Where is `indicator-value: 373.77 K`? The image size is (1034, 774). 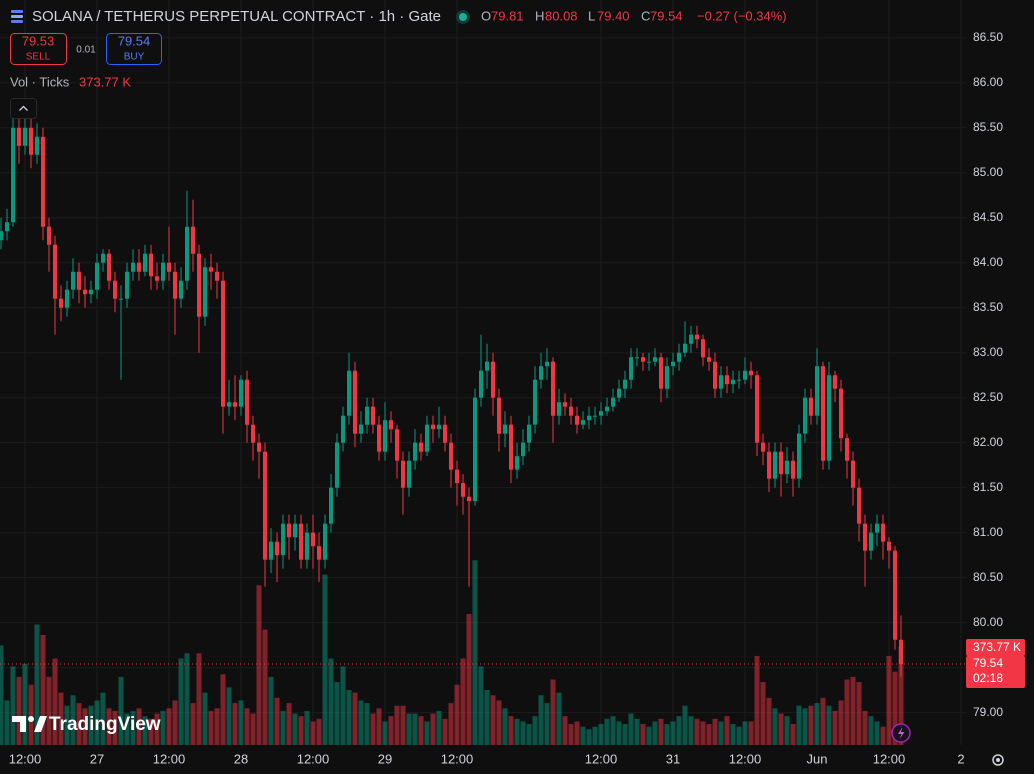
indicator-value: 373.77 K is located at coordinates (105, 81).